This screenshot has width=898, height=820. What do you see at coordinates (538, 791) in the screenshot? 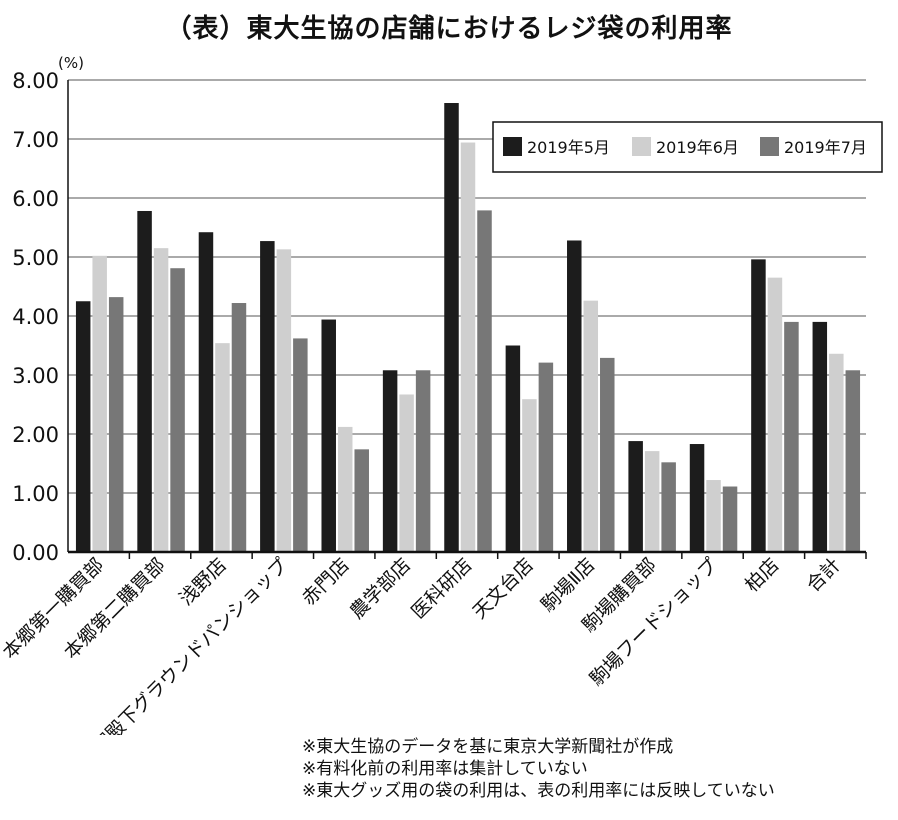
I see `footnote-exclusion: ※東大グッズ用の袋の利用は、表の利用率には反映していない` at bounding box center [538, 791].